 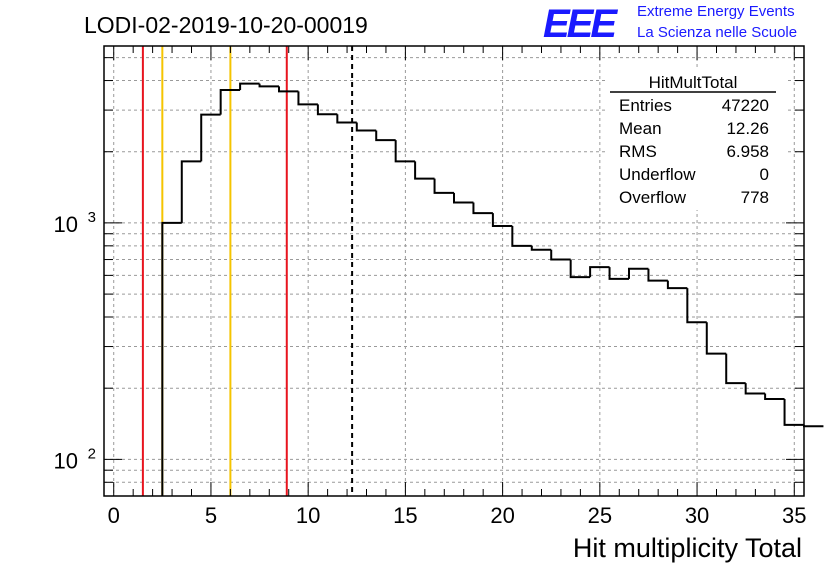 I want to click on stats-label: Mean, so click(x=640, y=128).